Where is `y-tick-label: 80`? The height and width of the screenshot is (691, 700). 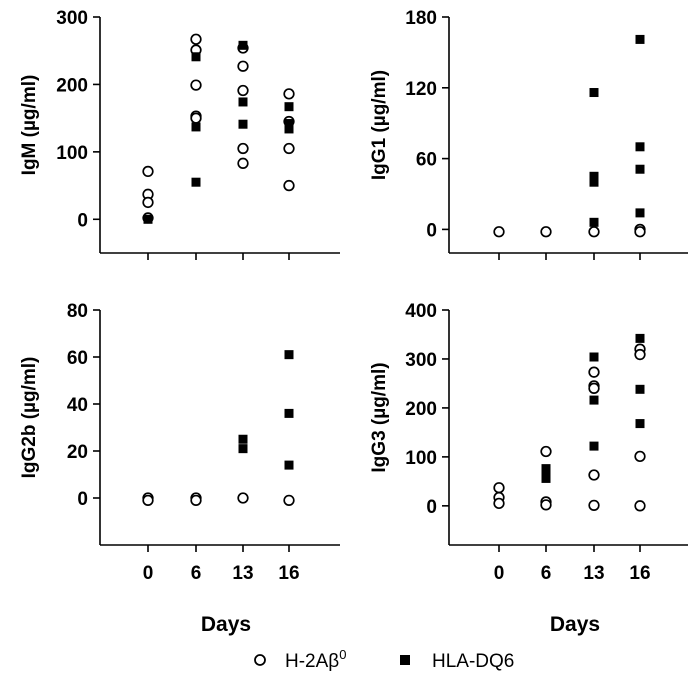
y-tick-label: 80 is located at coordinates (77, 311).